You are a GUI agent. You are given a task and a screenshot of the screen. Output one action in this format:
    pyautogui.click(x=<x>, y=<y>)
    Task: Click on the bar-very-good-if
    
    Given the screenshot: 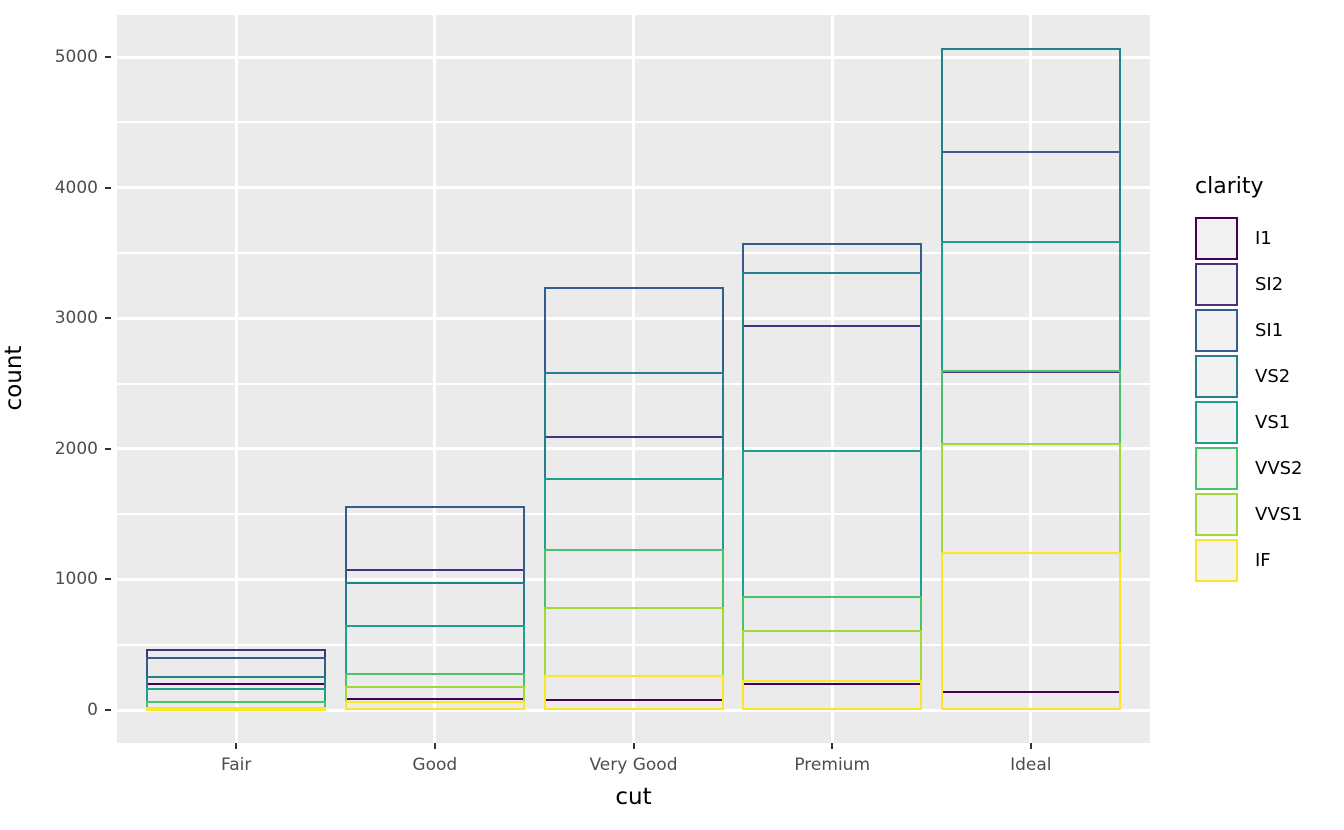 What is the action you would take?
    pyautogui.click(x=633, y=692)
    